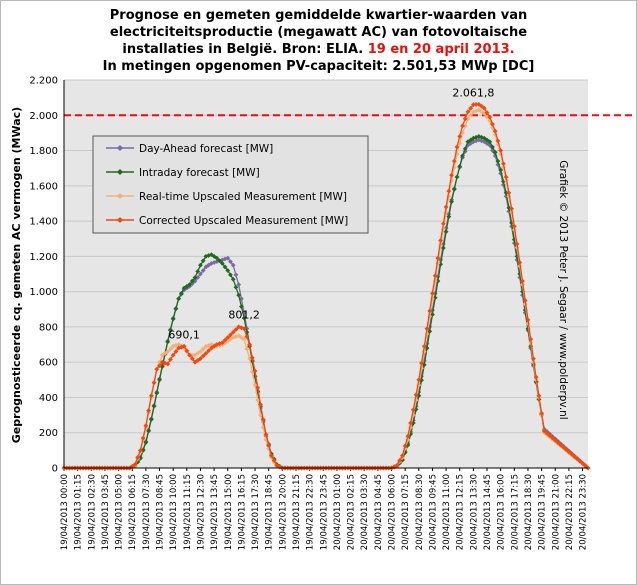 This screenshot has height=585, width=637. I want to click on x-tick-label: 19/04/2013 10:00, so click(174, 512).